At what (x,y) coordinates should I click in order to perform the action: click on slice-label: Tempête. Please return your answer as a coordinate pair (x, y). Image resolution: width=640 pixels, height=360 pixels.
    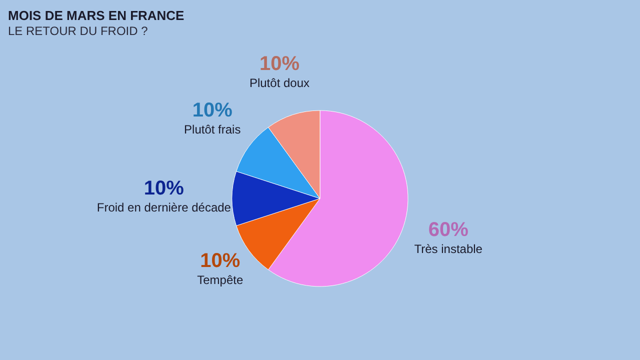
    Looking at the image, I should click on (220, 280).